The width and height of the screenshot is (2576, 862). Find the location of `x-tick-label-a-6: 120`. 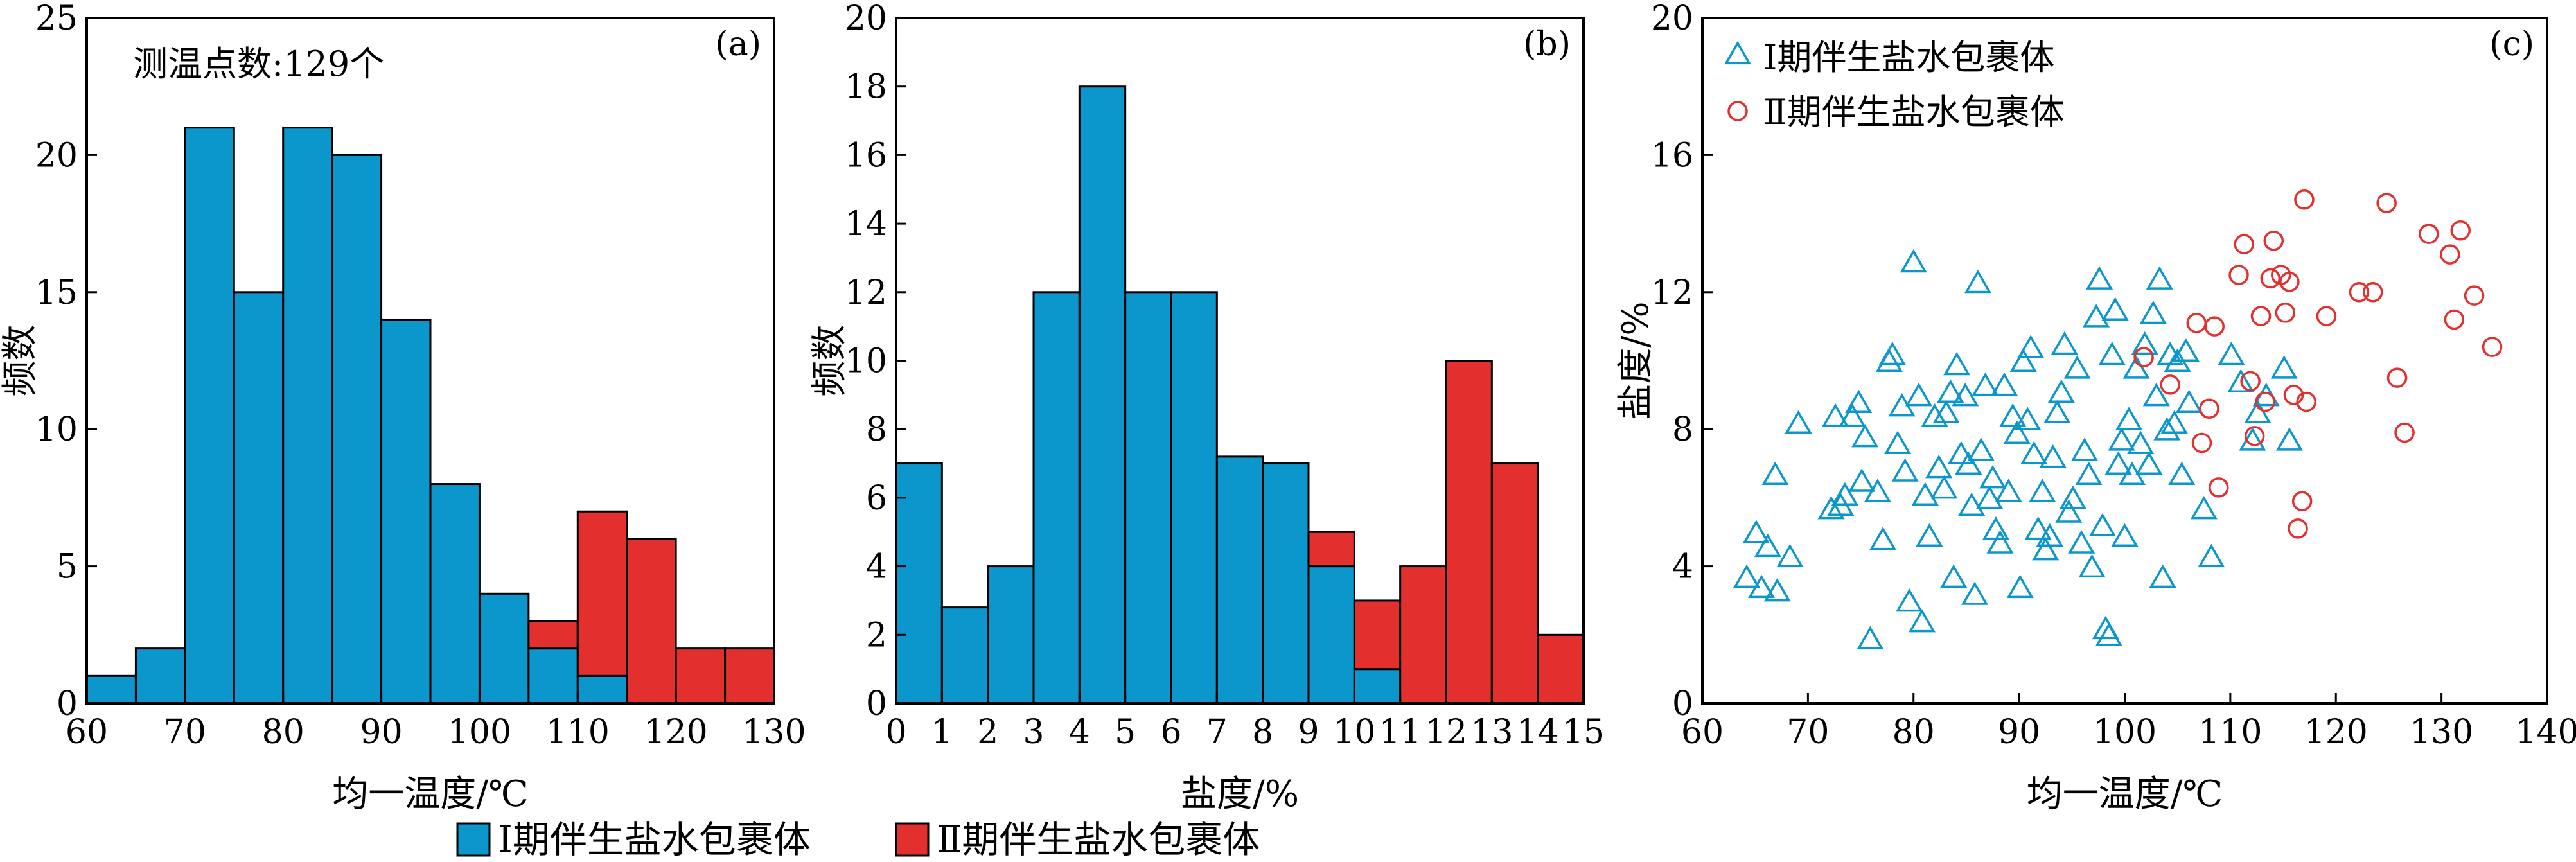

x-tick-label-a-6: 120 is located at coordinates (676, 732).